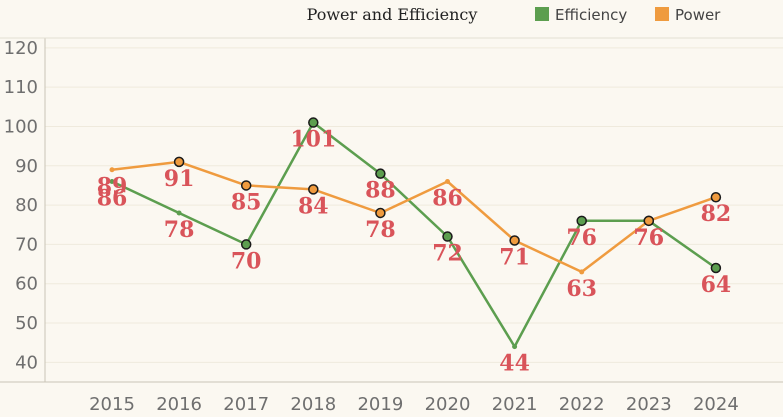 Image resolution: width=783 pixels, height=417 pixels. Describe the element at coordinates (21, 126) in the screenshot. I see `y-tick-label: 100` at that location.